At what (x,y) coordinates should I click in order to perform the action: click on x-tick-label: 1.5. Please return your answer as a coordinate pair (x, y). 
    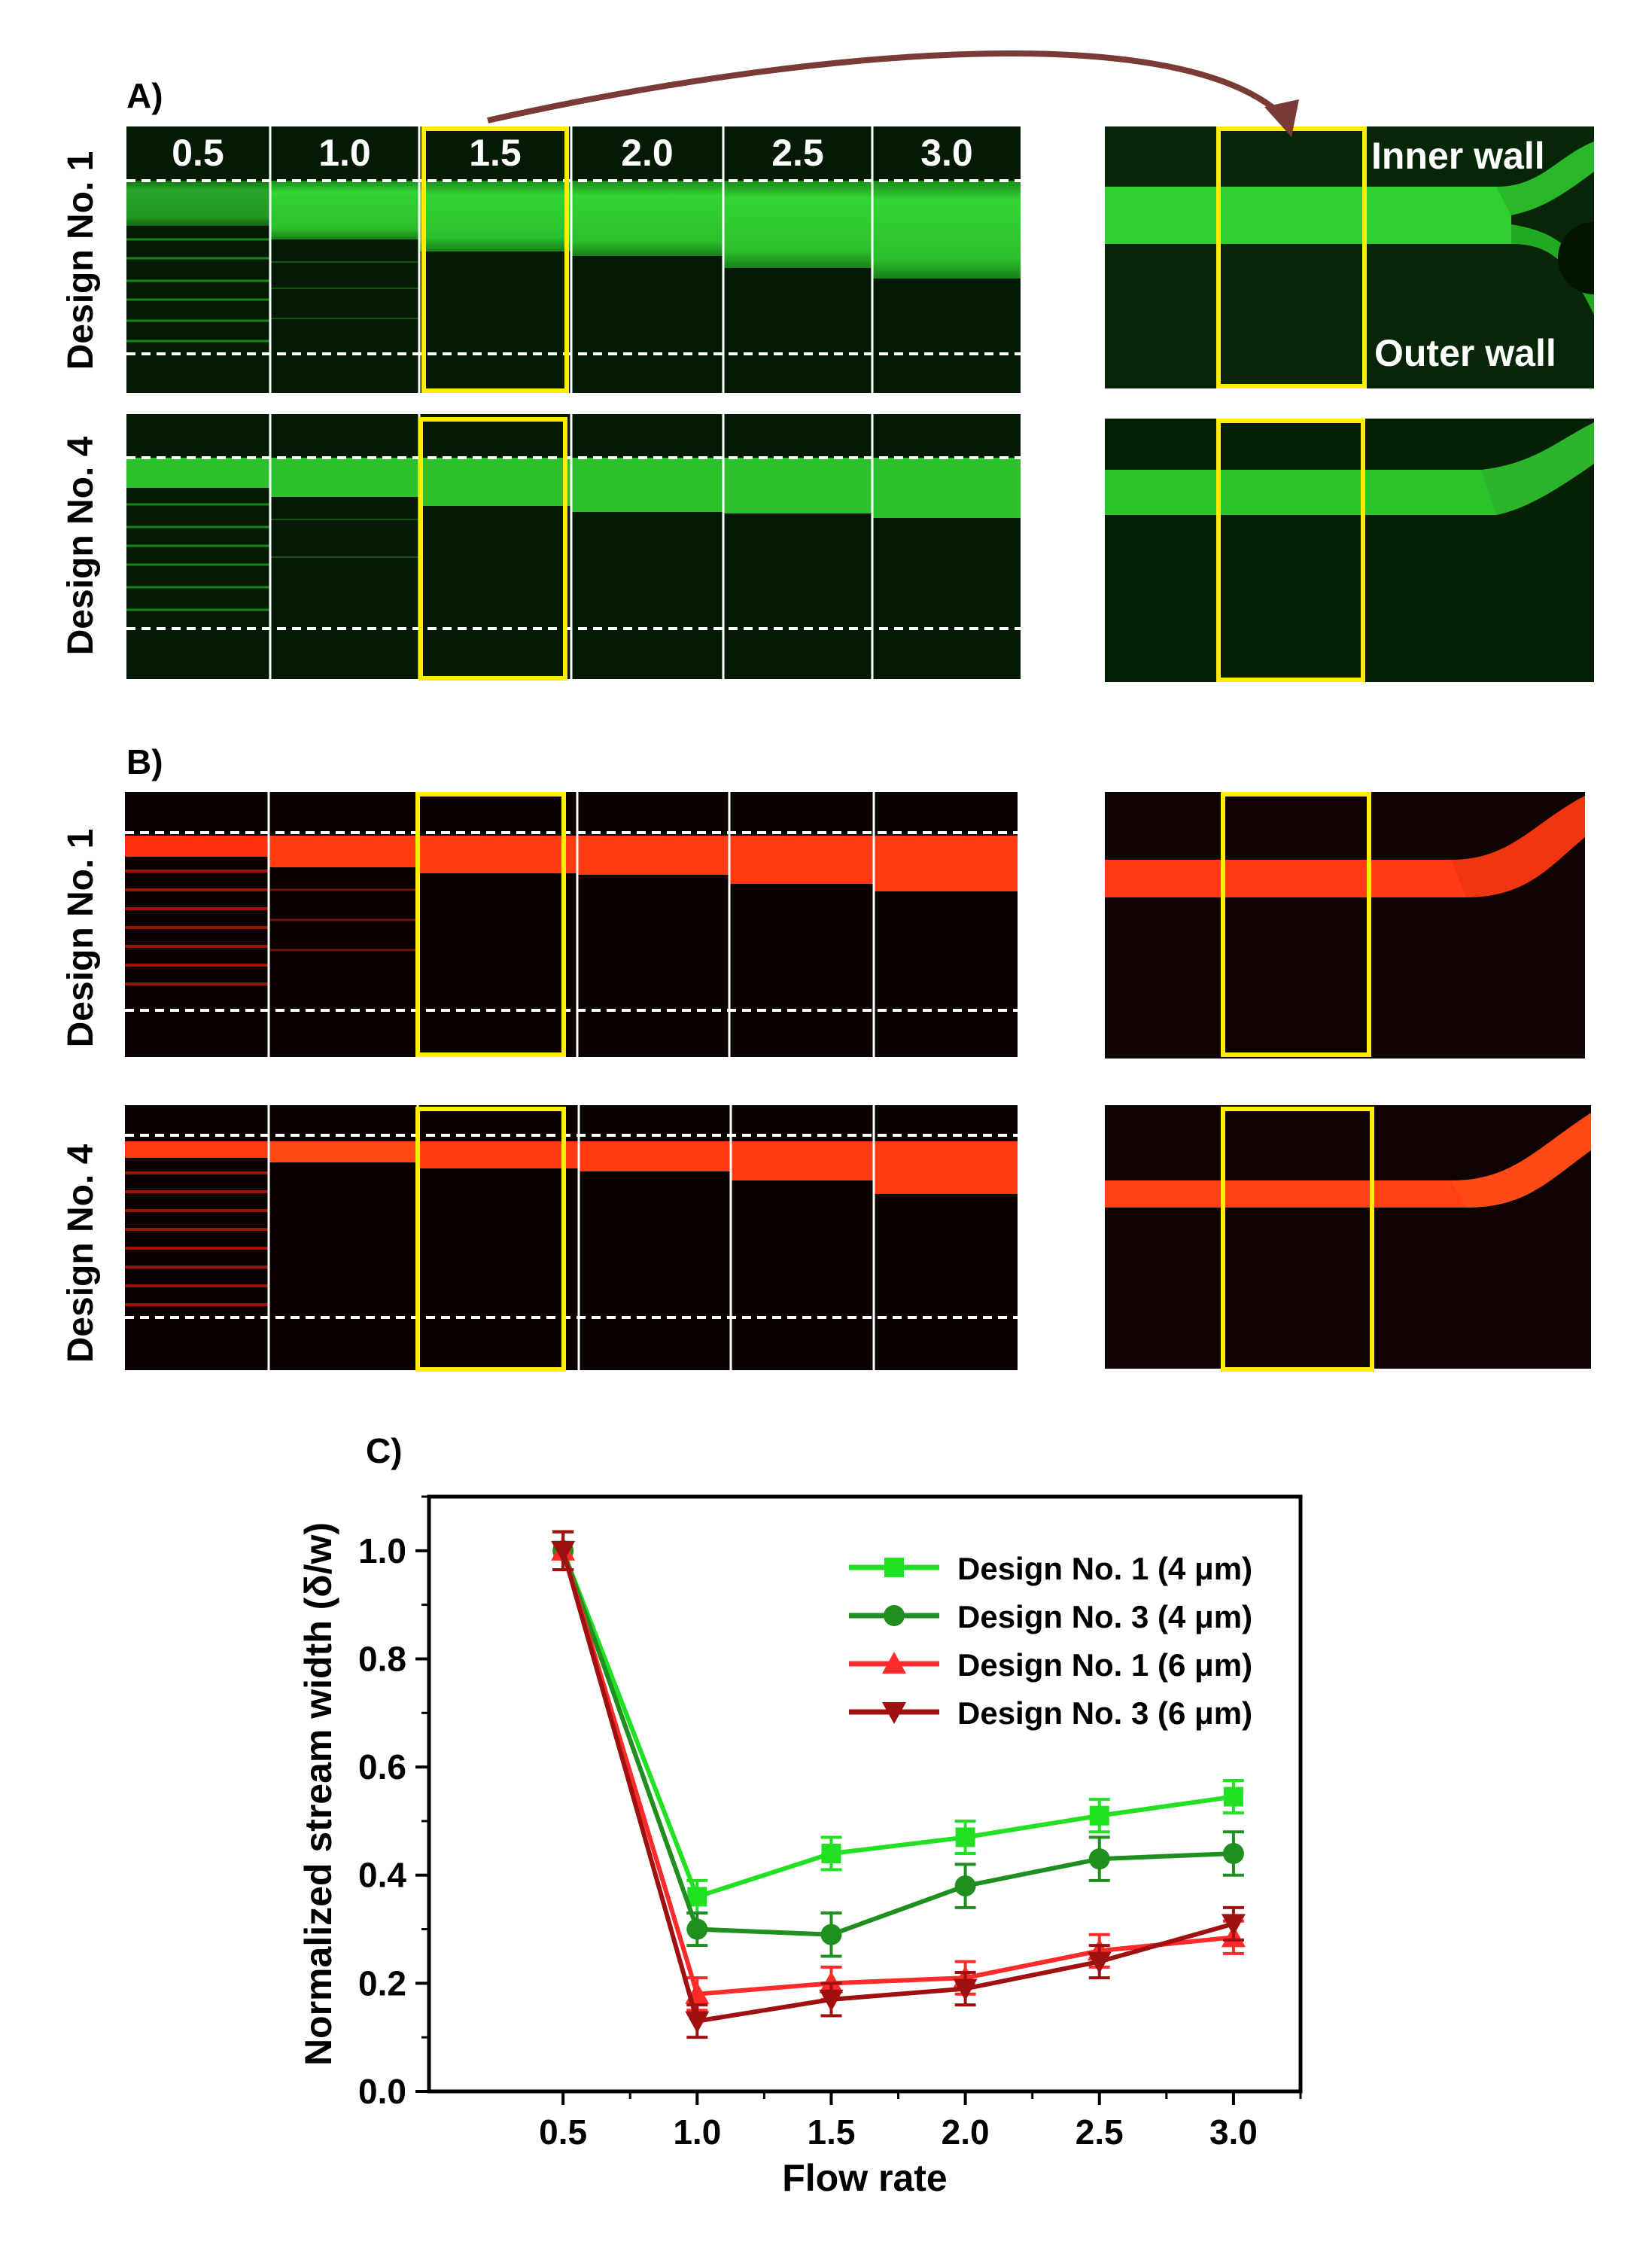
    Looking at the image, I should click on (831, 2132).